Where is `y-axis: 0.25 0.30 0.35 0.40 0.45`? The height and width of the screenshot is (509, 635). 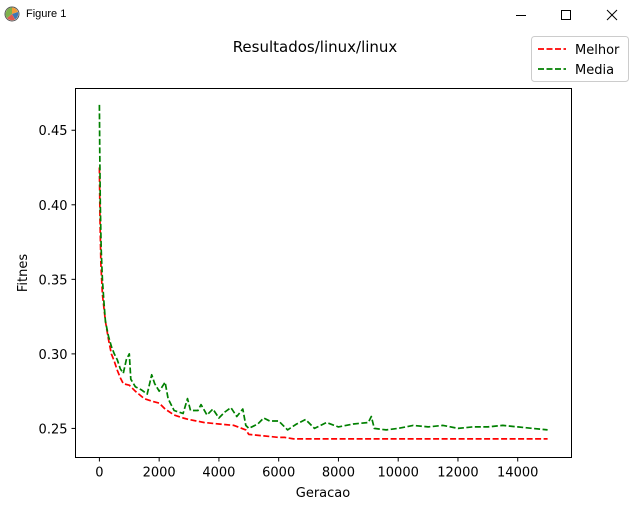
y-axis: 0.25 0.30 0.35 0.40 0.45 is located at coordinates (57, 280).